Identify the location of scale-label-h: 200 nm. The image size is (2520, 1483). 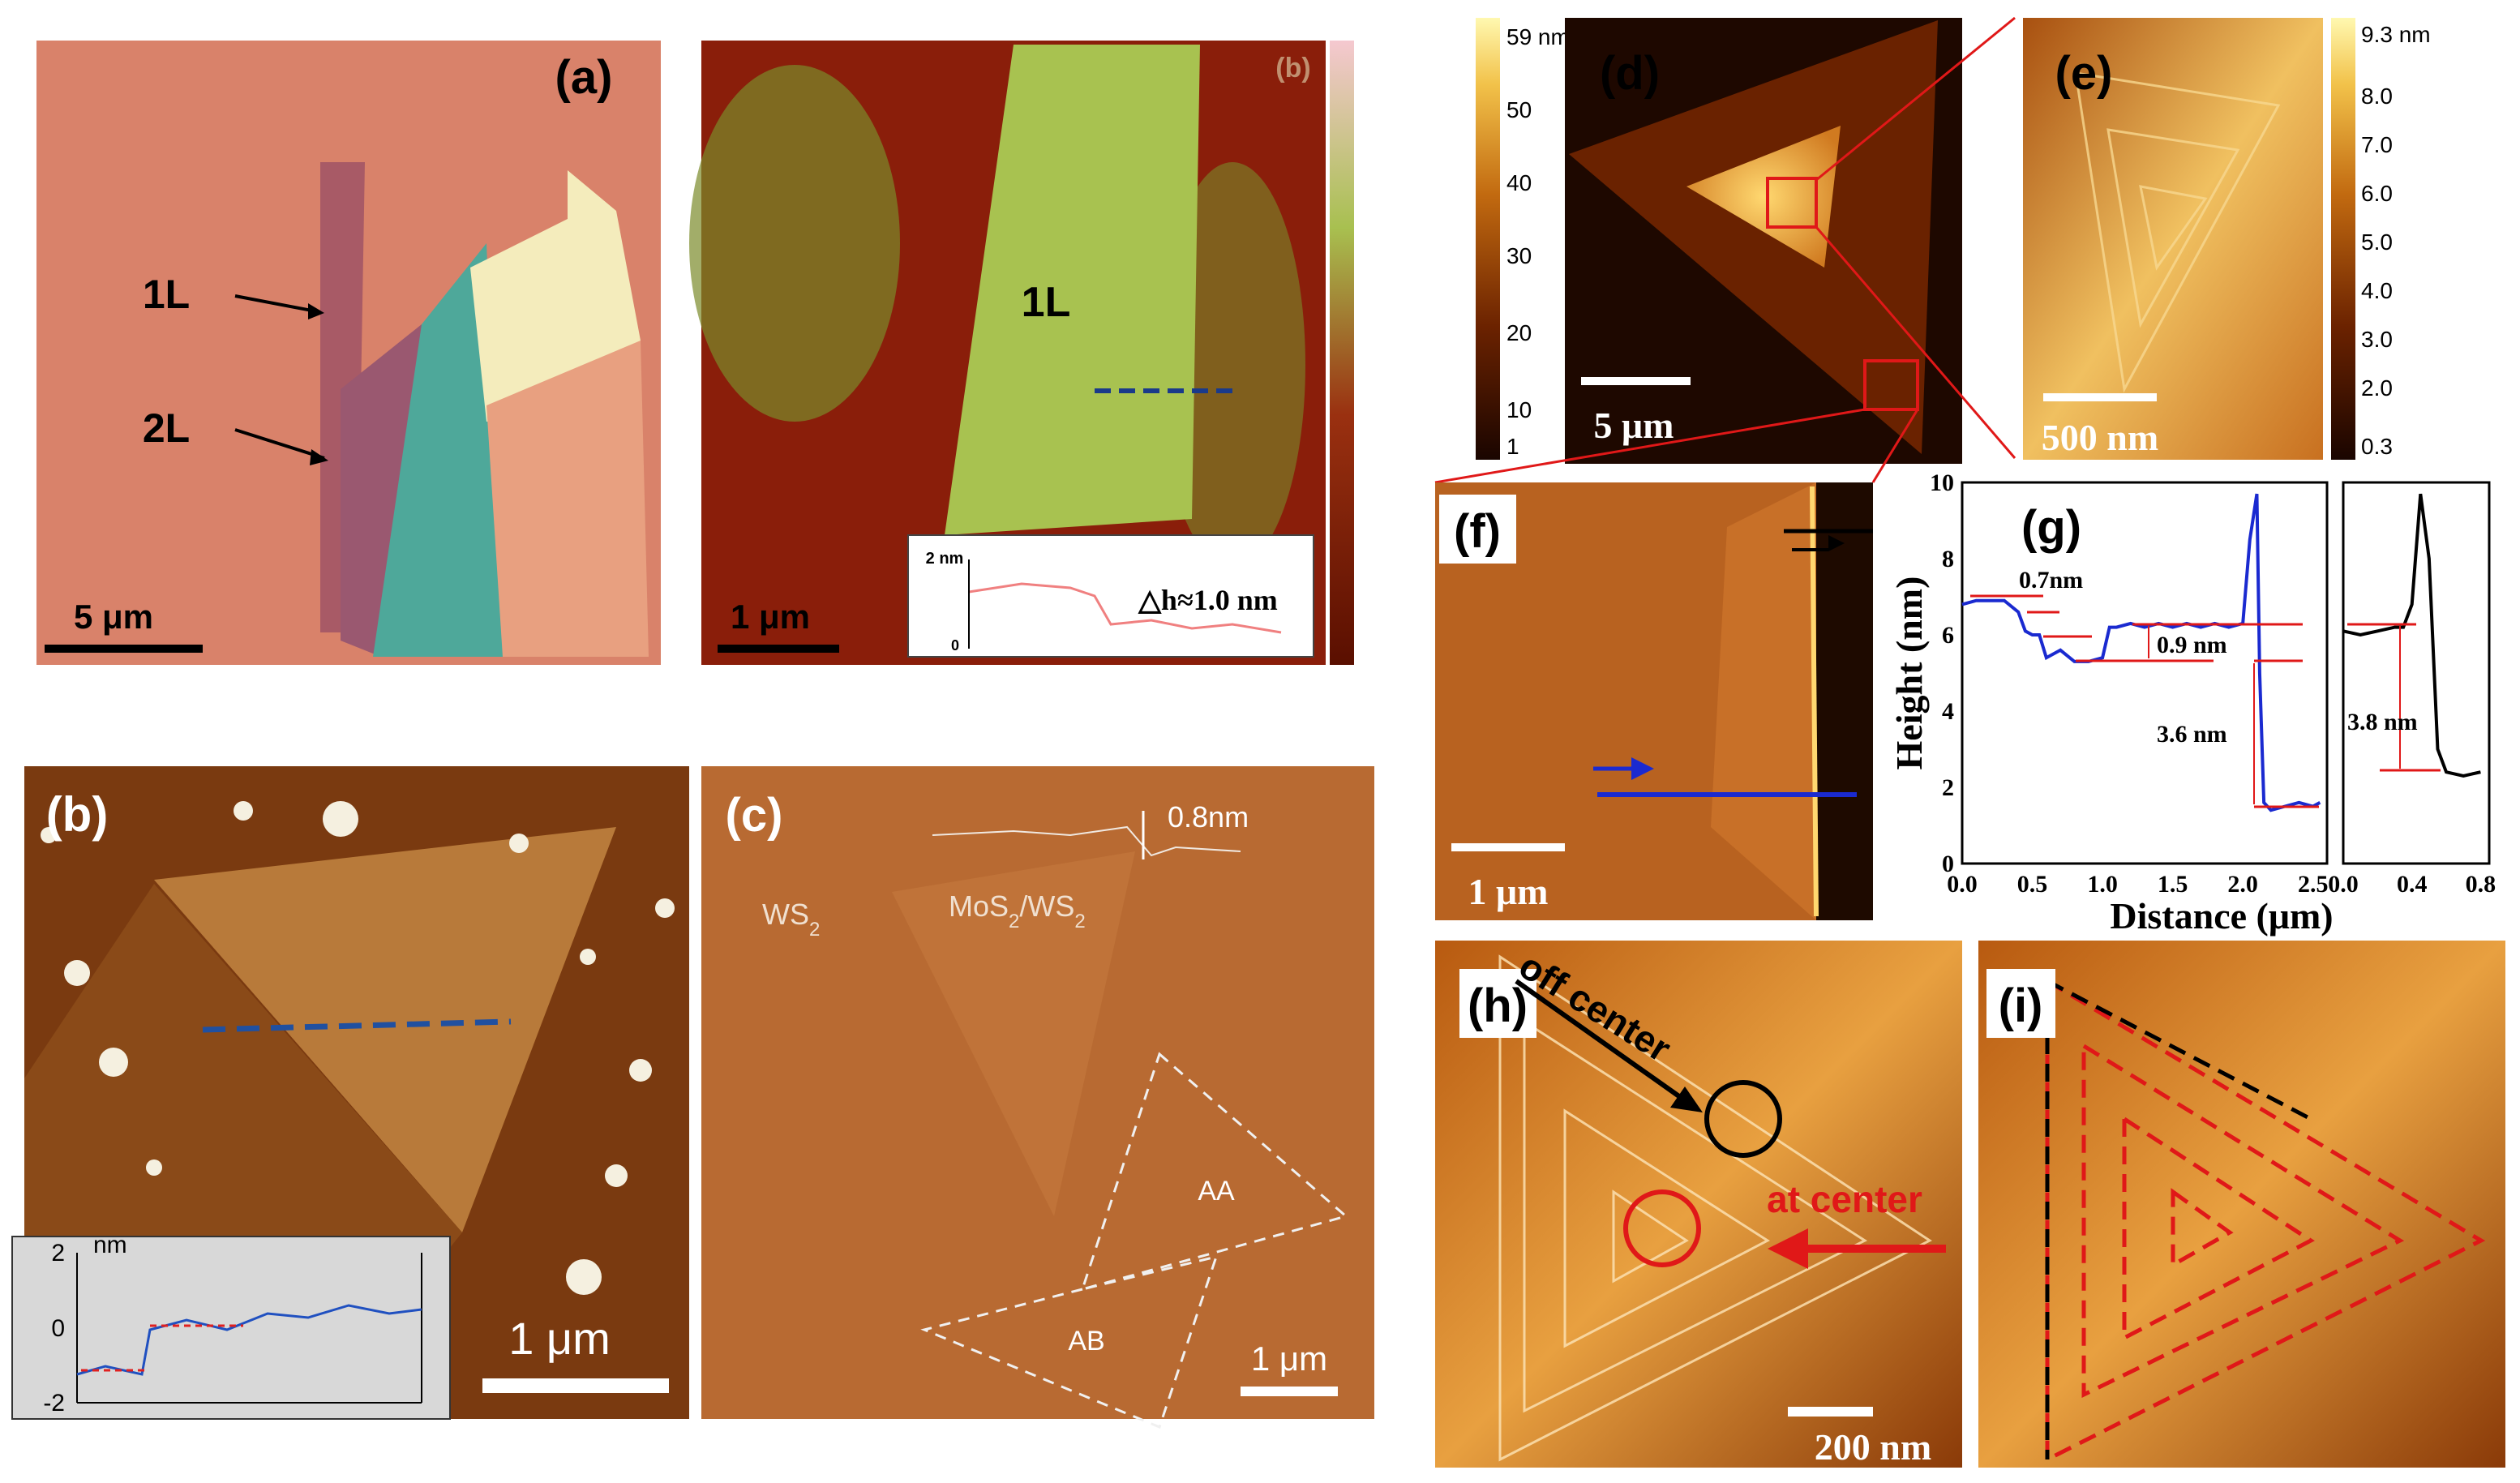
(1873, 1447).